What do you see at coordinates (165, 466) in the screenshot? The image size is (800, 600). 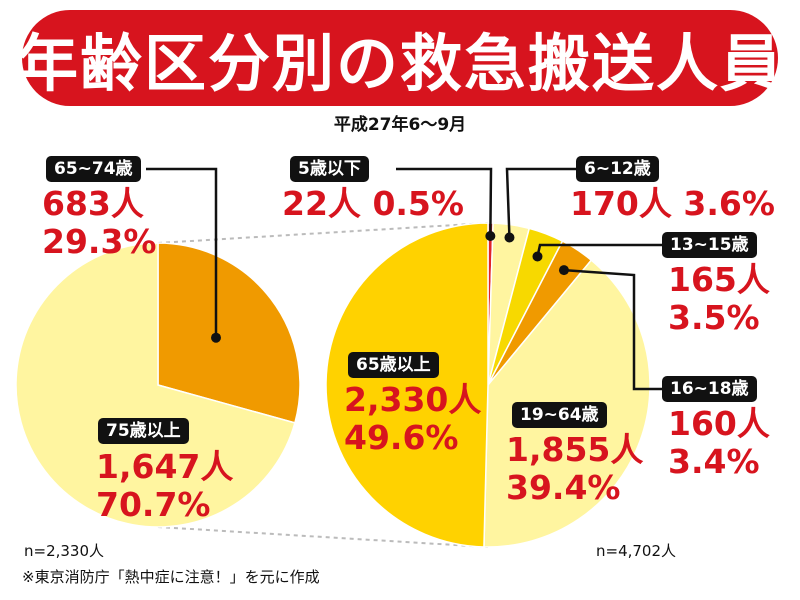 I see `count-75-plus: 1,647人` at bounding box center [165, 466].